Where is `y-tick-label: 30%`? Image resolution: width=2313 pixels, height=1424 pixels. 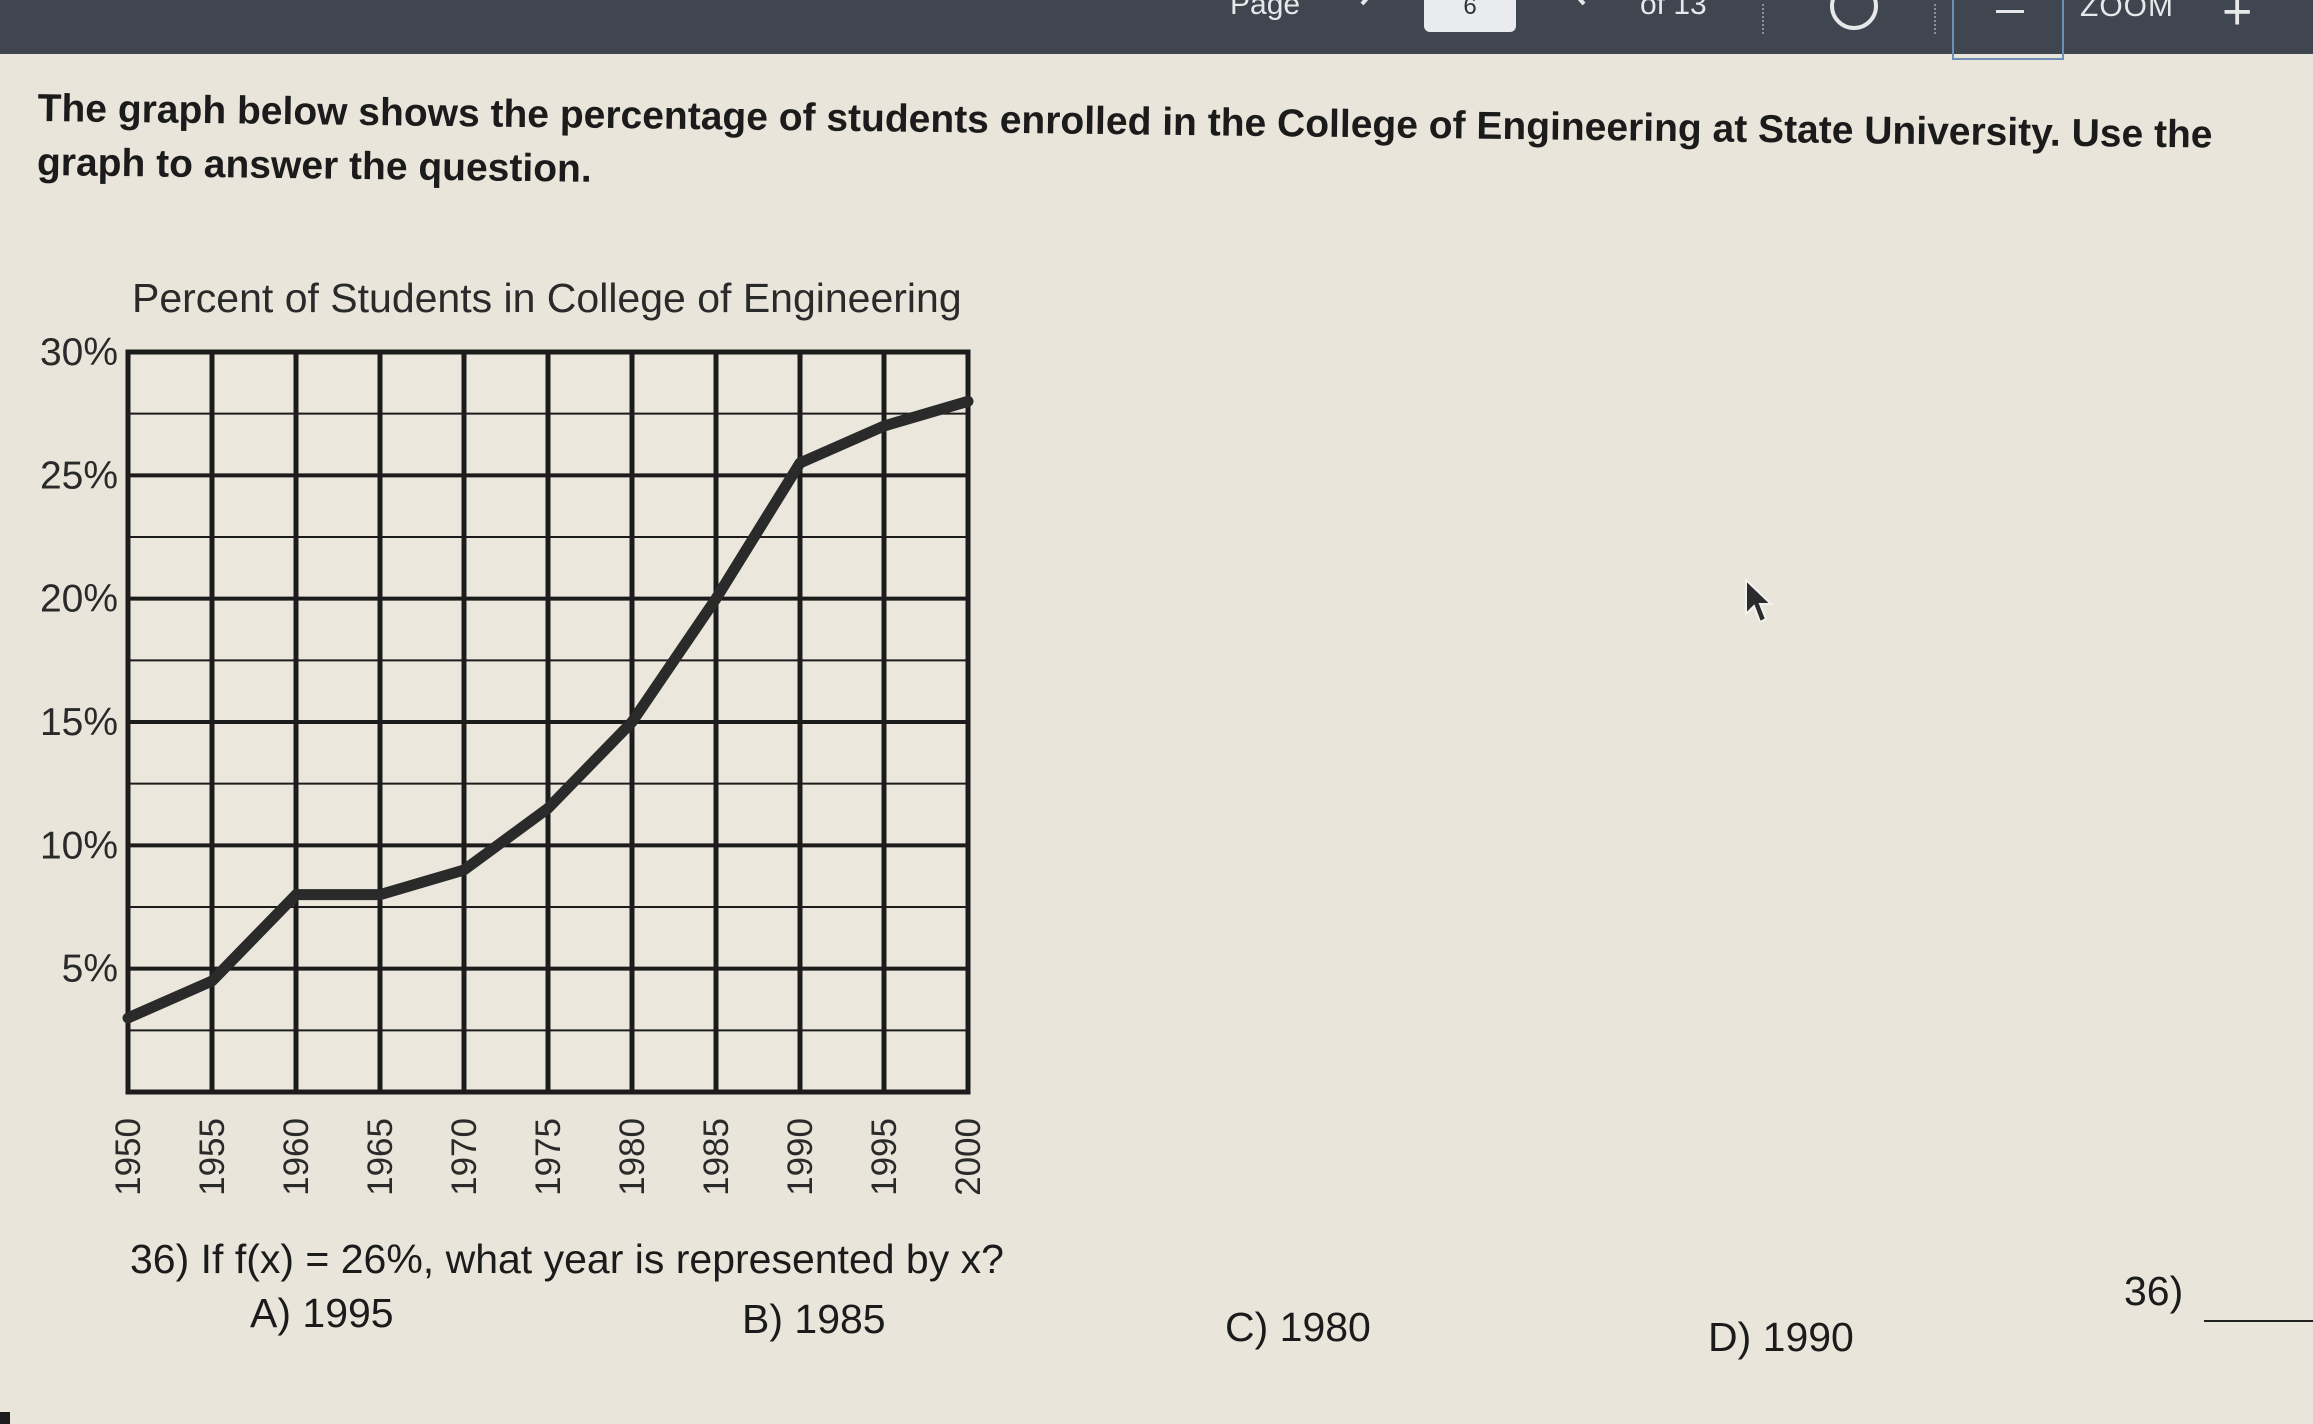 y-tick-label: 30% is located at coordinates (79, 352).